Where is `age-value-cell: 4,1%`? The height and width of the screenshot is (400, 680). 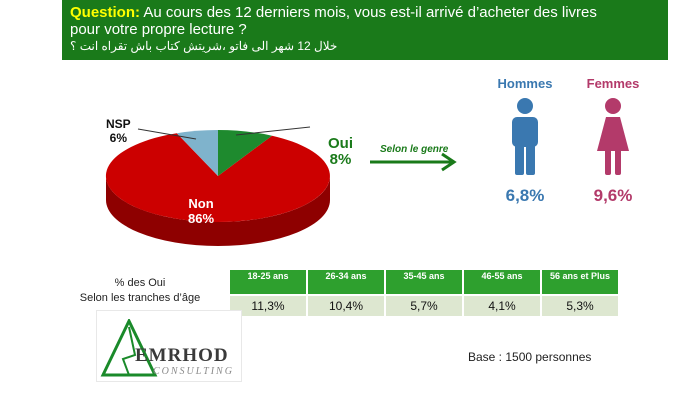 age-value-cell: 4,1% is located at coordinates (502, 306).